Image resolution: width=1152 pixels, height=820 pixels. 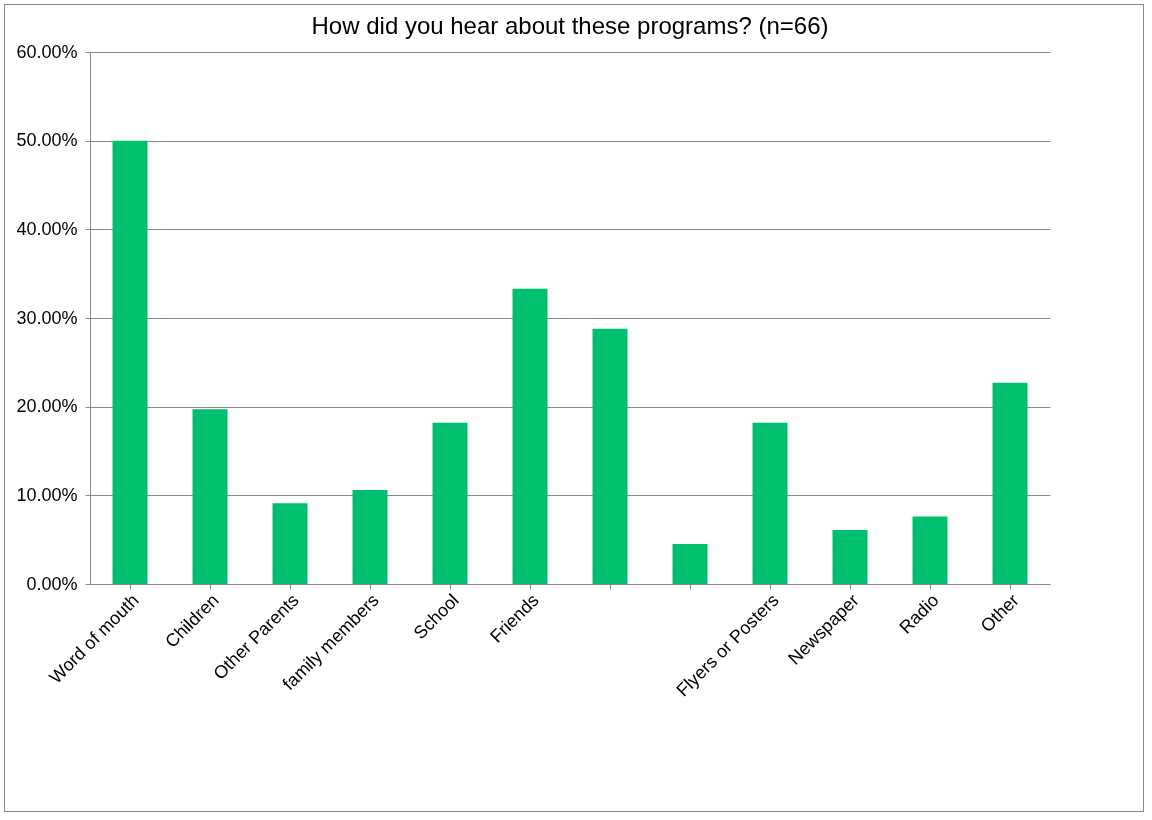 I want to click on y-tick-label: 10.00%, so click(x=47, y=494).